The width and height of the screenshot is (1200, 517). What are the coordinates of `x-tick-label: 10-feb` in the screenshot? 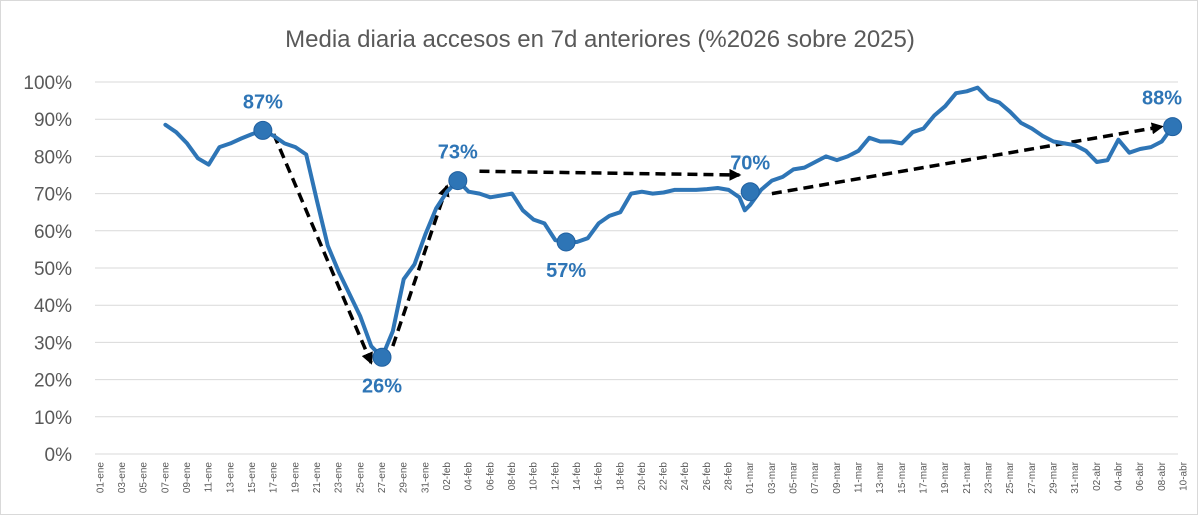 It's located at (534, 476).